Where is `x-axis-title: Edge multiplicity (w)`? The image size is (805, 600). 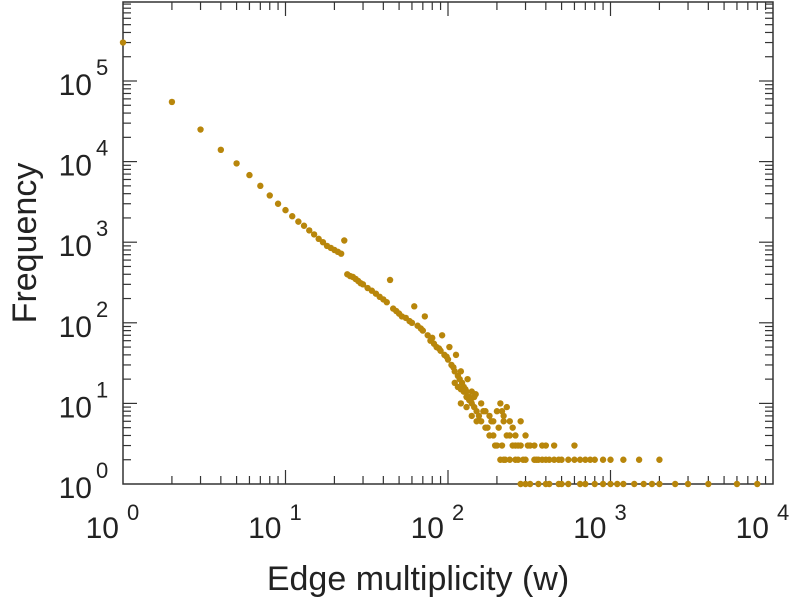 x-axis-title: Edge multiplicity (w) is located at coordinates (418, 579).